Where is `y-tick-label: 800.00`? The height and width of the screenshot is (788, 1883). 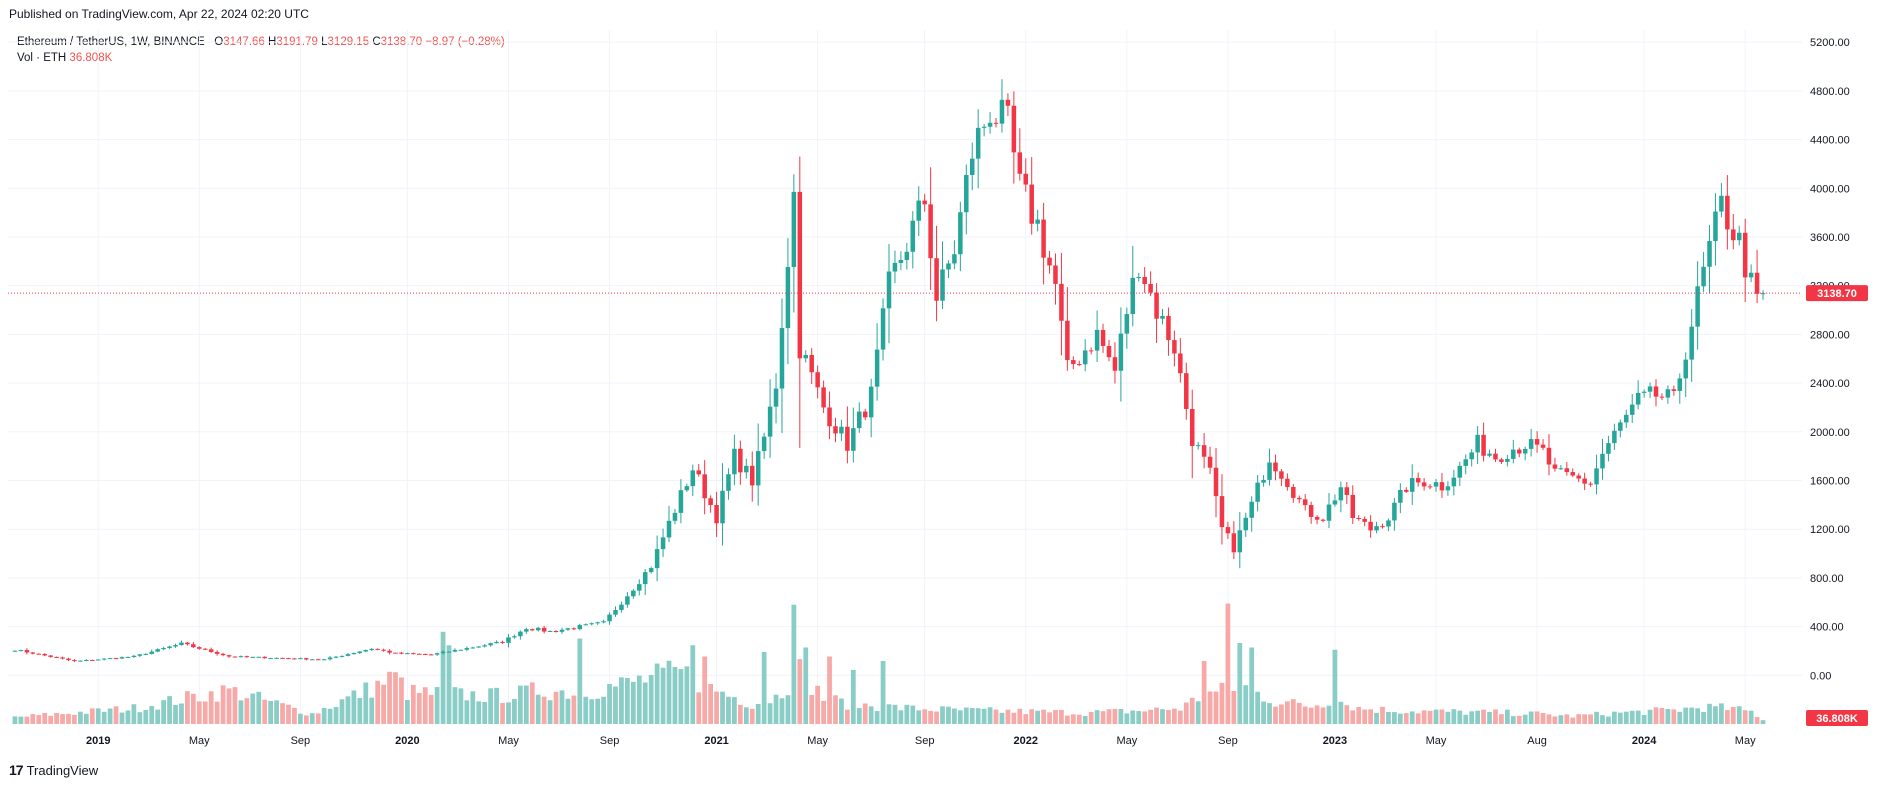
y-tick-label: 800.00 is located at coordinates (1827, 579).